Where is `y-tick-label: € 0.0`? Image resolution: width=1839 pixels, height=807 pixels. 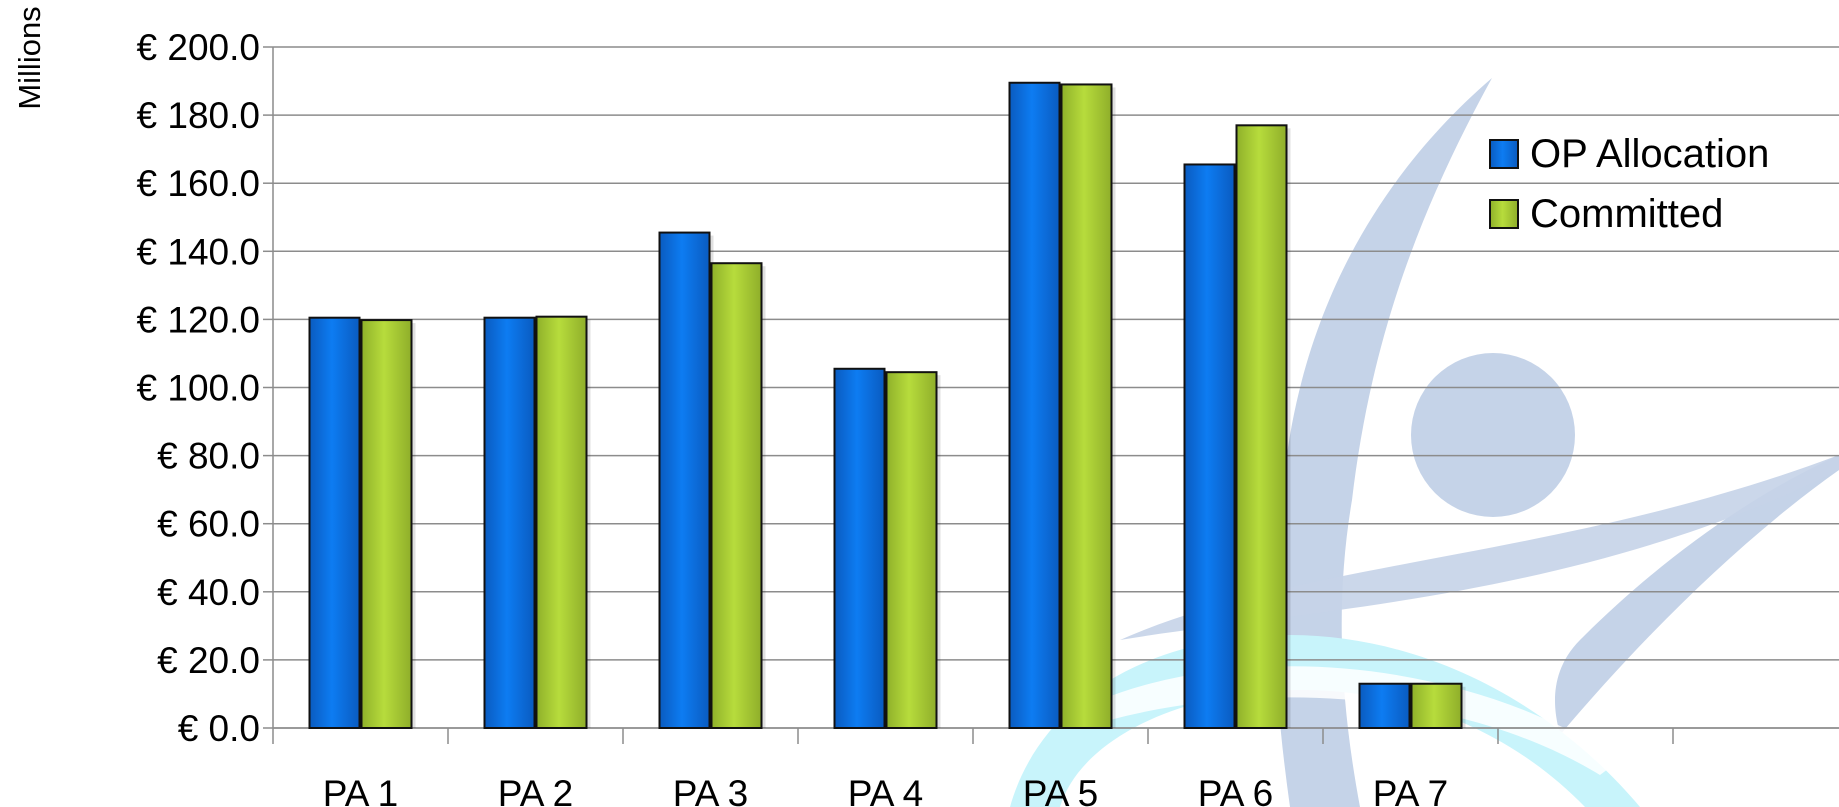
y-tick-label: € 0.0 is located at coordinates (219, 728).